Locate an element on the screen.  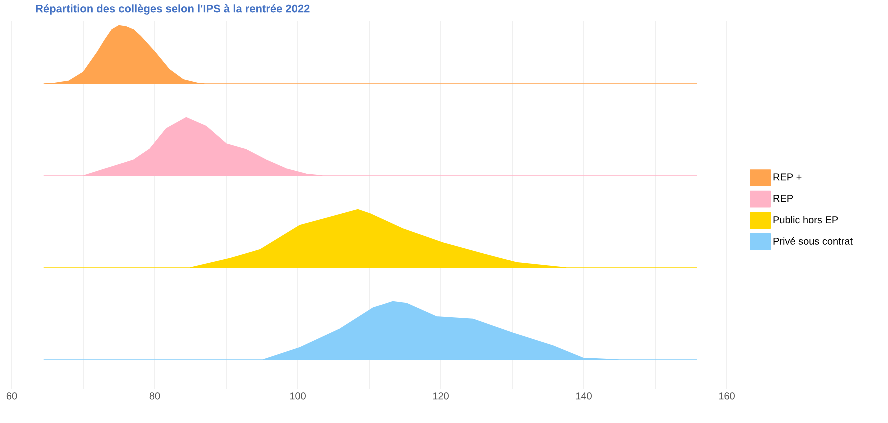
x-tick-label: 80 is located at coordinates (155, 396).